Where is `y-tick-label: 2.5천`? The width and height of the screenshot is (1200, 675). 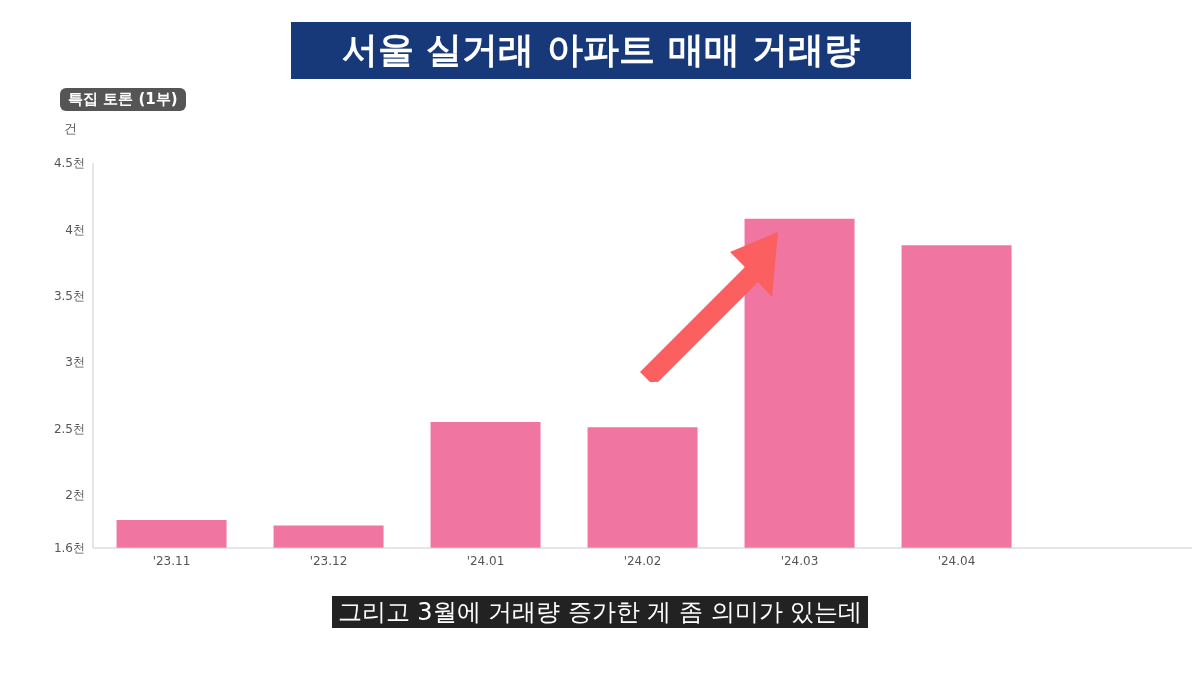
y-tick-label: 2.5천 is located at coordinates (69, 428).